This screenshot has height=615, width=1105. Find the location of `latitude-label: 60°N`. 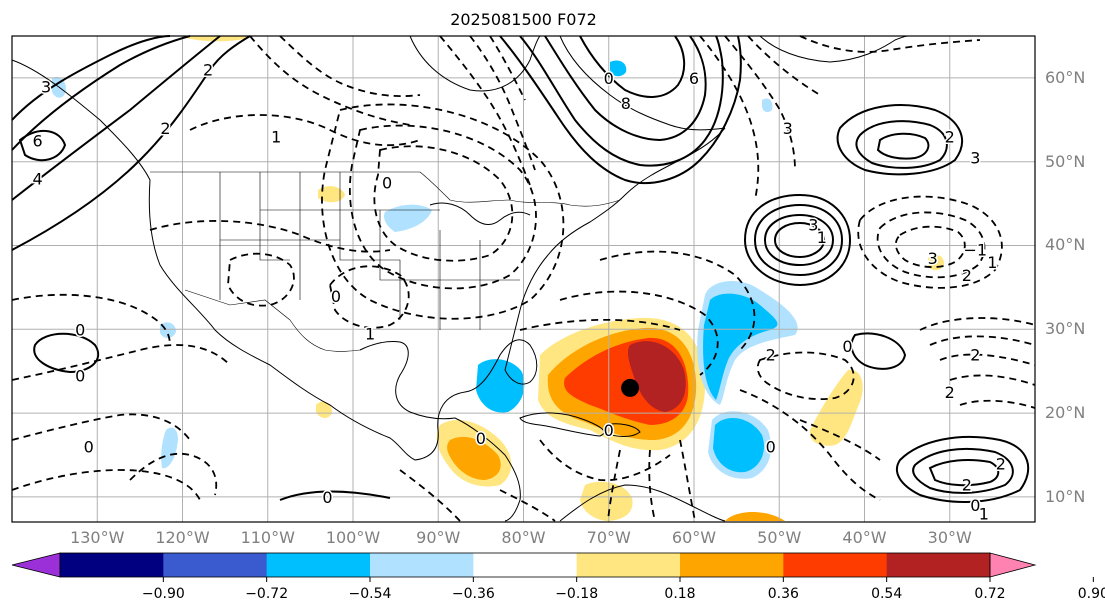

latitude-label: 60°N is located at coordinates (1065, 77).